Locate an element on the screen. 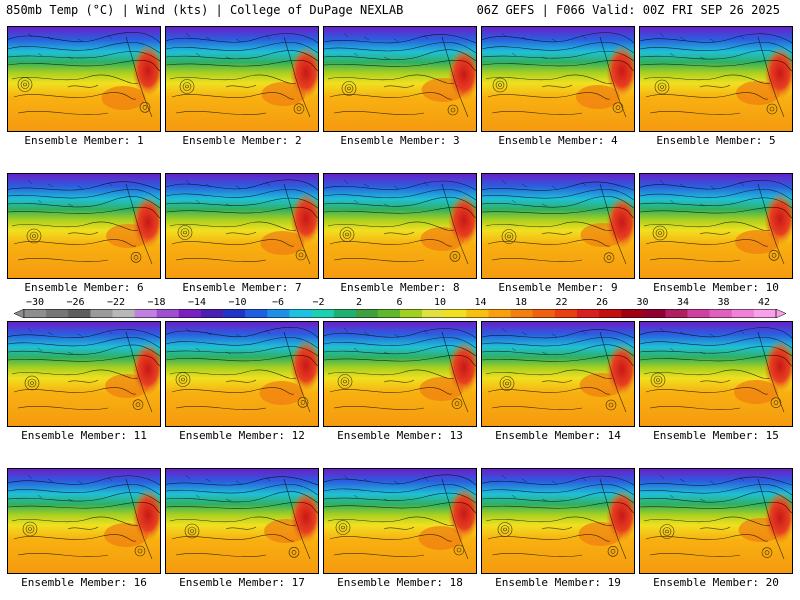 The height and width of the screenshot is (600, 800). ensemble-member-label: Ensemble Member: 12 is located at coordinates (242, 435).